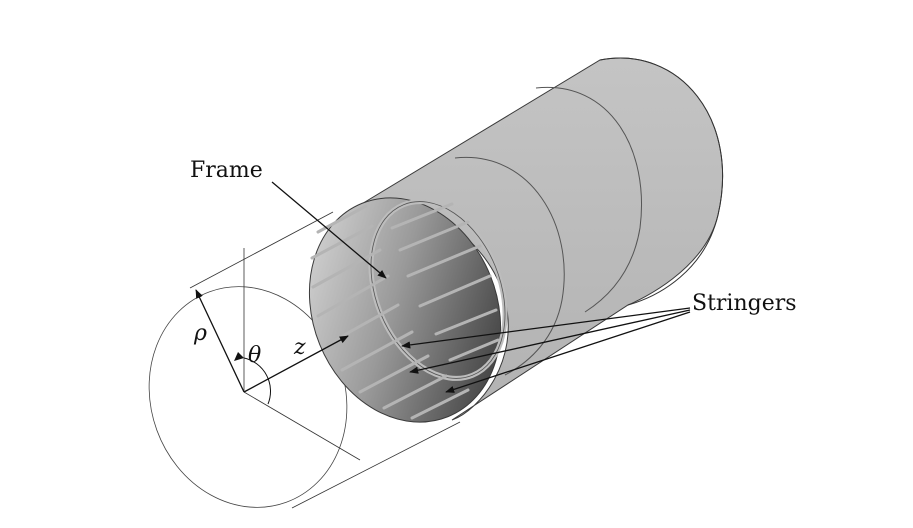 This screenshot has height=528, width=913. I want to click on stringers-group, so click(405, 311).